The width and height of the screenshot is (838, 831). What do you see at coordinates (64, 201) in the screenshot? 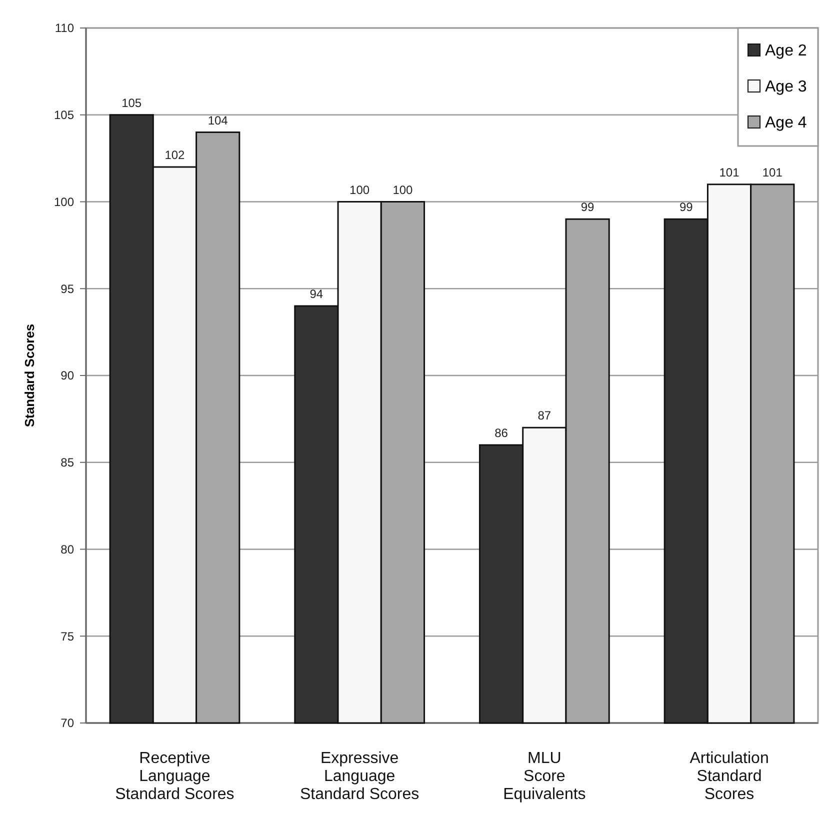
I see `y-tick-label: 100` at bounding box center [64, 201].